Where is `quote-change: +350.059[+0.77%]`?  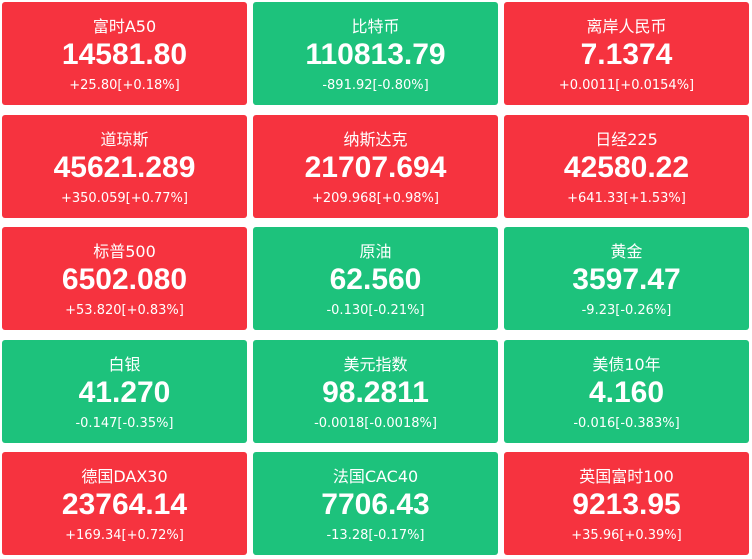 quote-change: +350.059[+0.77%] is located at coordinates (124, 198).